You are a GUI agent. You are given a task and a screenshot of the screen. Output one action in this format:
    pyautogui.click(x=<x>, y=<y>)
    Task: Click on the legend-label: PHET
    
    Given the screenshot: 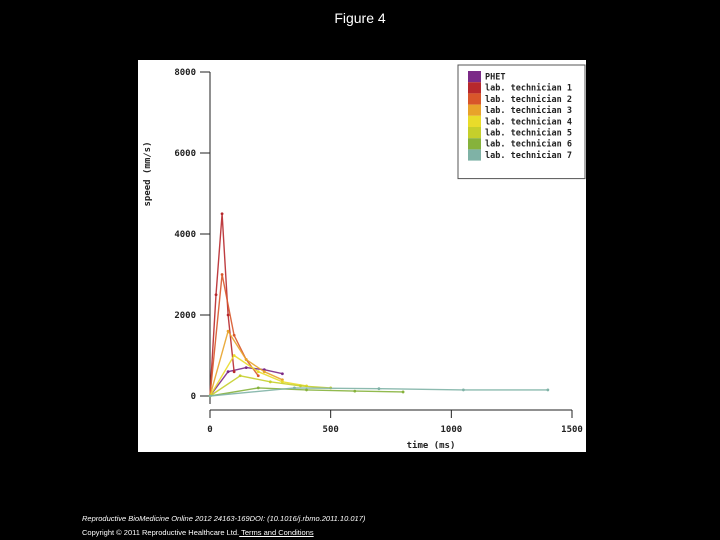 What is the action you would take?
    pyautogui.click(x=495, y=78)
    